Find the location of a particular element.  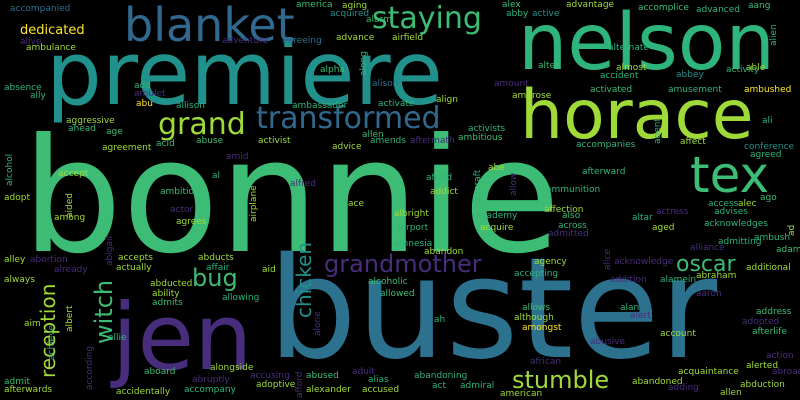

word-agreement: agreement is located at coordinates (127, 148).